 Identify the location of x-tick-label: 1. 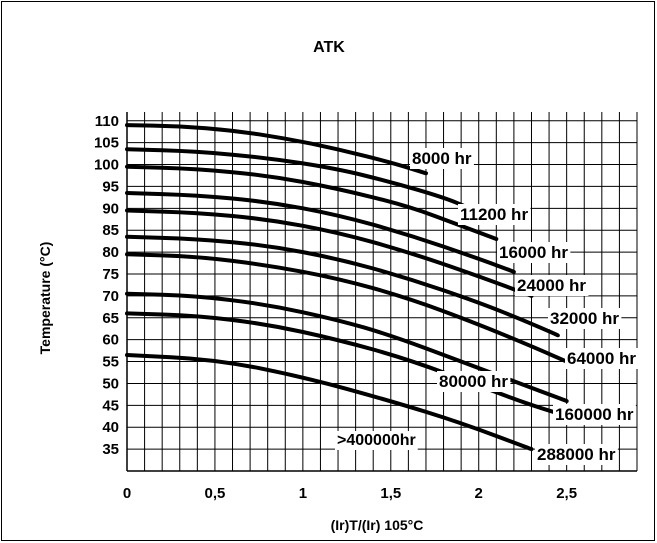
(303, 493).